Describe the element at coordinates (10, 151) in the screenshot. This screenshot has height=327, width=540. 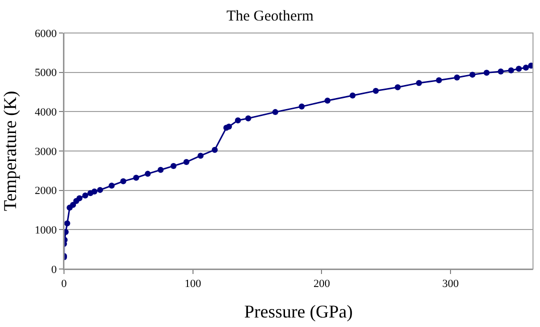
I see `y-axis-title: Temperature (K)` at that location.